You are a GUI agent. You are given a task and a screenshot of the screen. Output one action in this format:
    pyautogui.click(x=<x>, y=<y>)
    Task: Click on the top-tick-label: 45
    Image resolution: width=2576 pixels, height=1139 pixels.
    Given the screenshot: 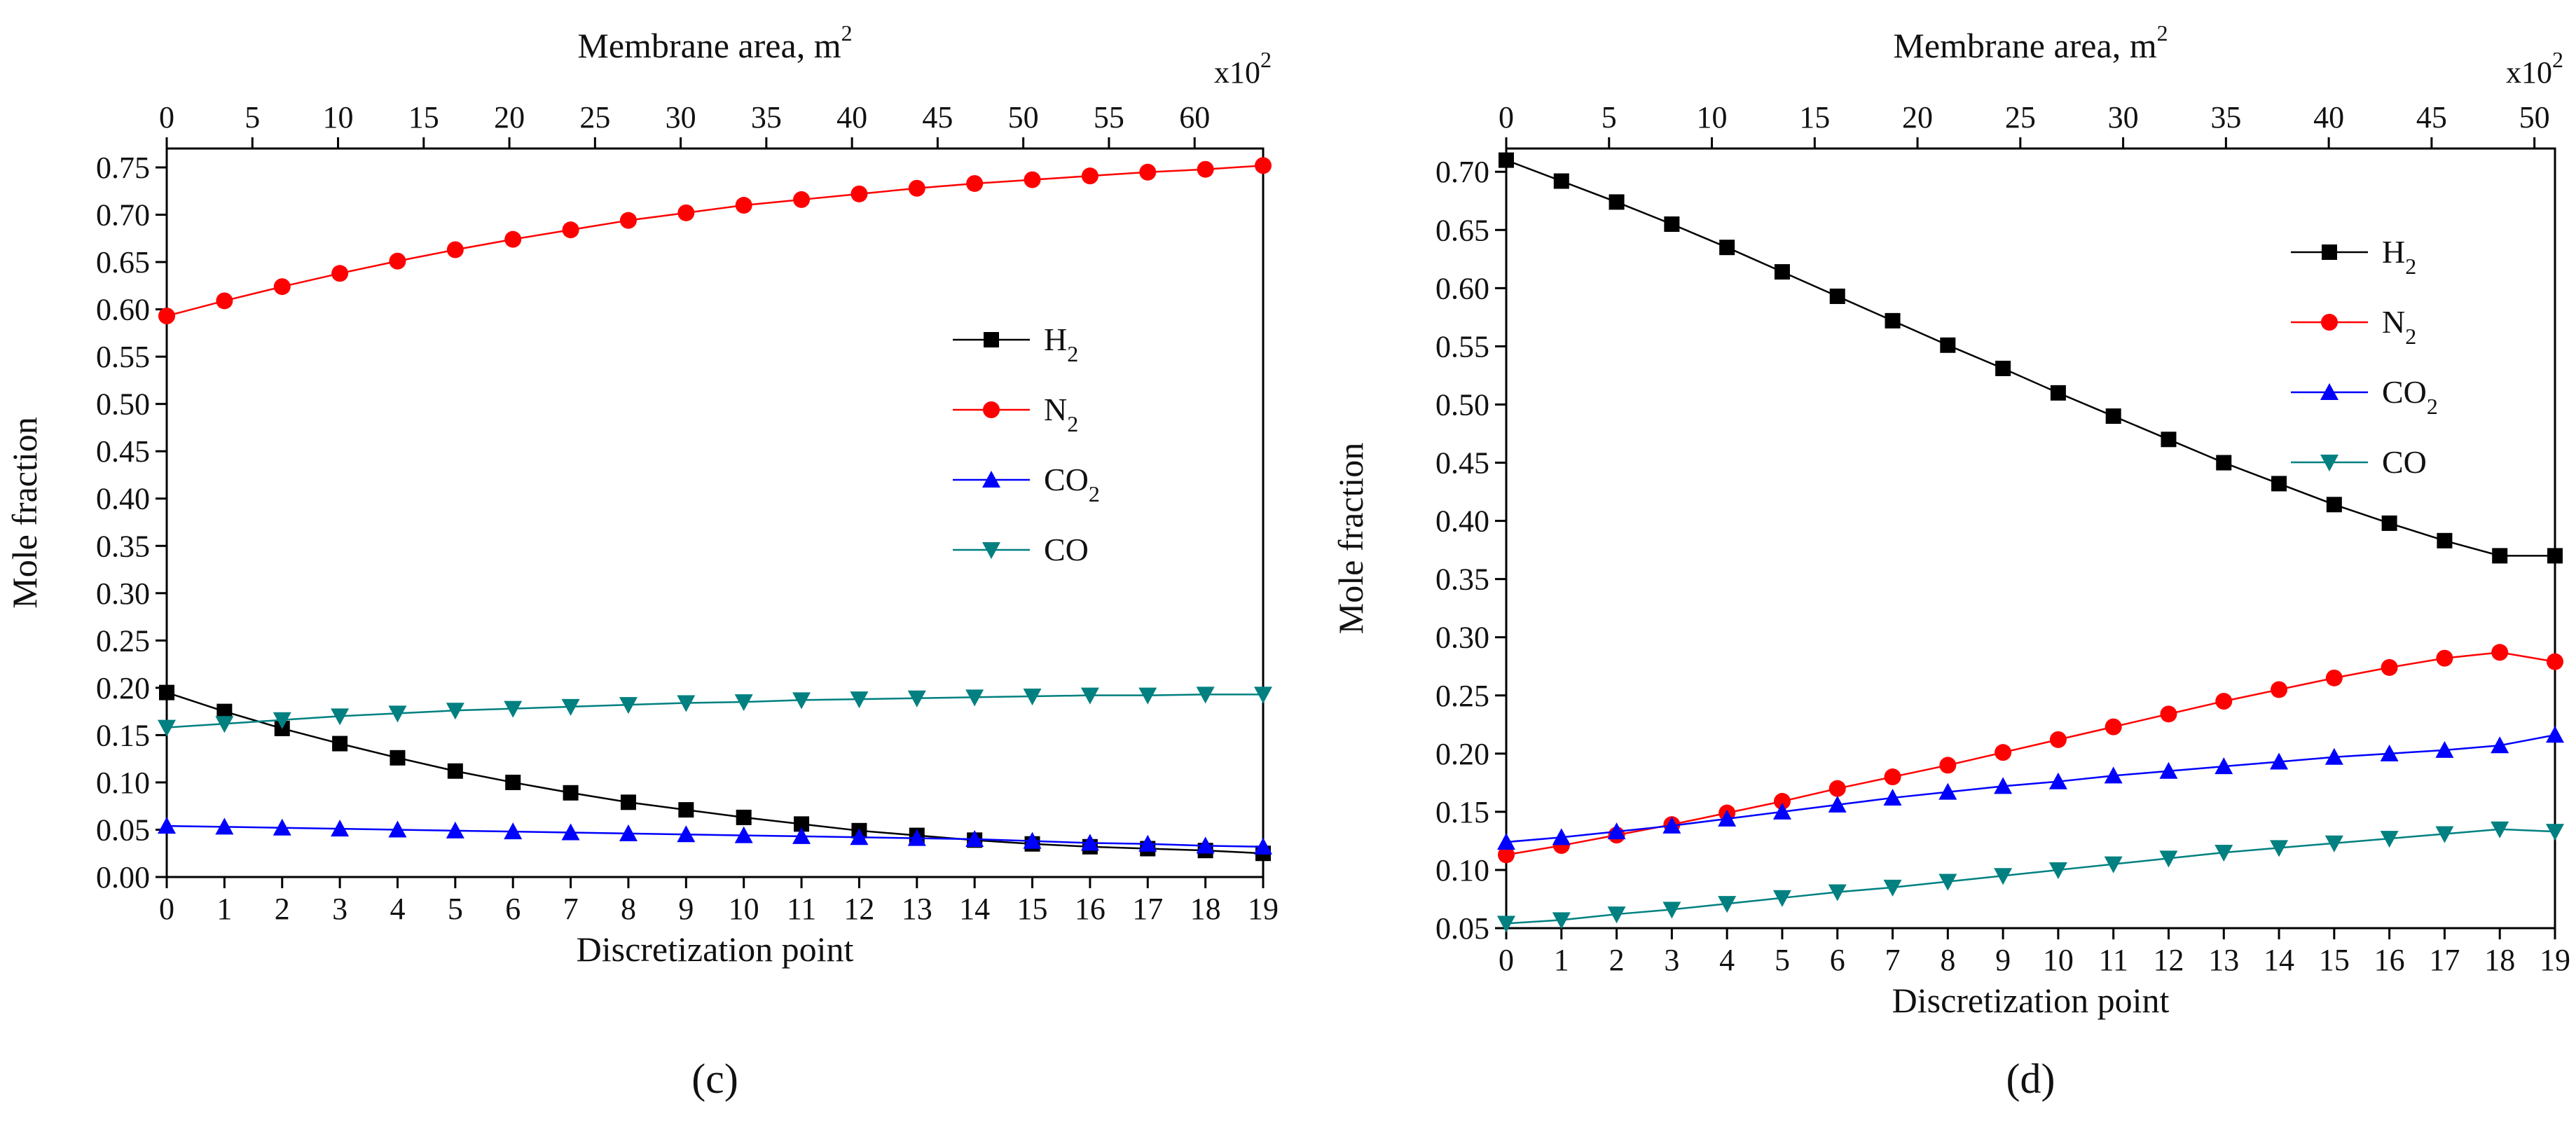 What is the action you would take?
    pyautogui.click(x=2431, y=117)
    